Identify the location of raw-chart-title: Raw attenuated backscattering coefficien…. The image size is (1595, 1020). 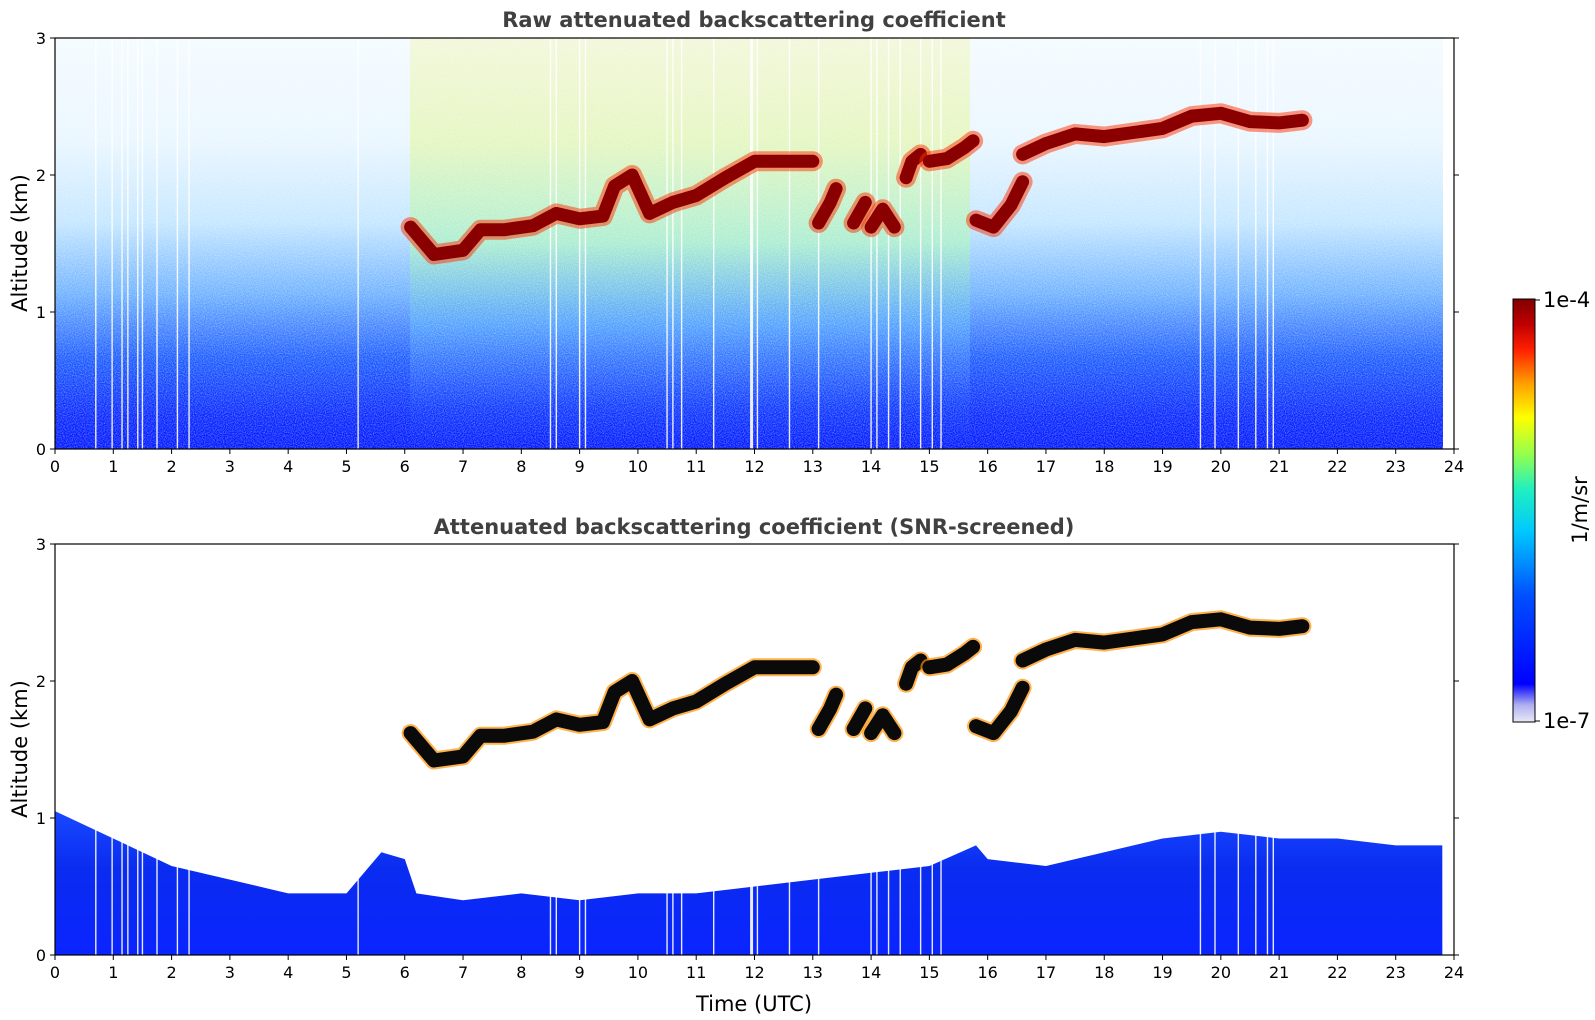
(754, 20).